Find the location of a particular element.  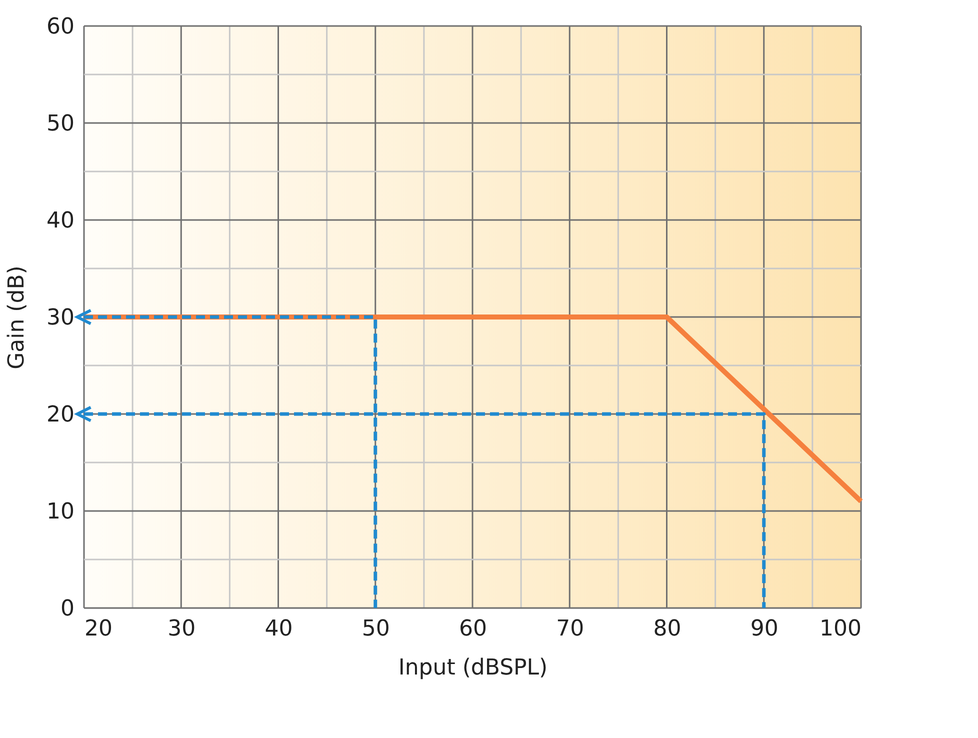

y-axis-title: Gain (dB) is located at coordinates (17, 318).